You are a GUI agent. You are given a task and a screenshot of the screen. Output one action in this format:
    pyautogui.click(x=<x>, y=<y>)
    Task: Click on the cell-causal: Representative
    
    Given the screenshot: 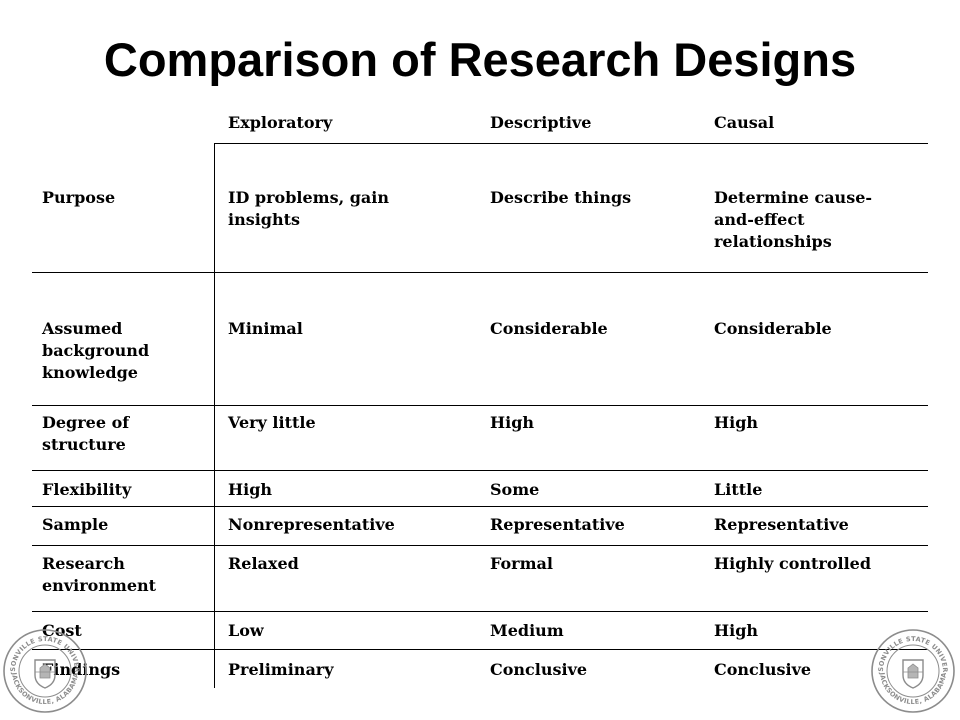 What is the action you would take?
    pyautogui.click(x=781, y=525)
    